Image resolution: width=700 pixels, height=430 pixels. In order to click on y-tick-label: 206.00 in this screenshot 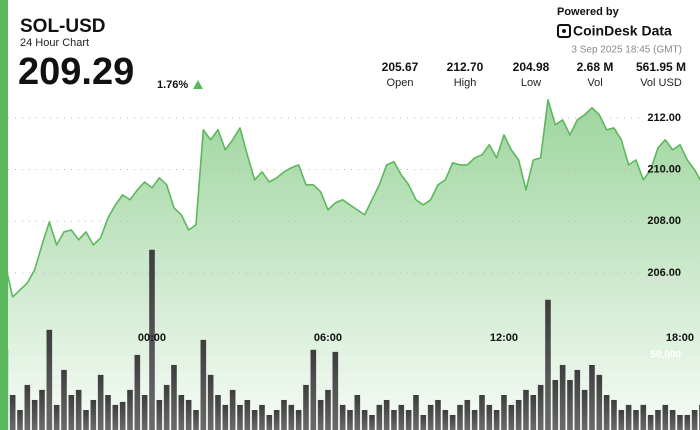, I will do `click(664, 273)`.